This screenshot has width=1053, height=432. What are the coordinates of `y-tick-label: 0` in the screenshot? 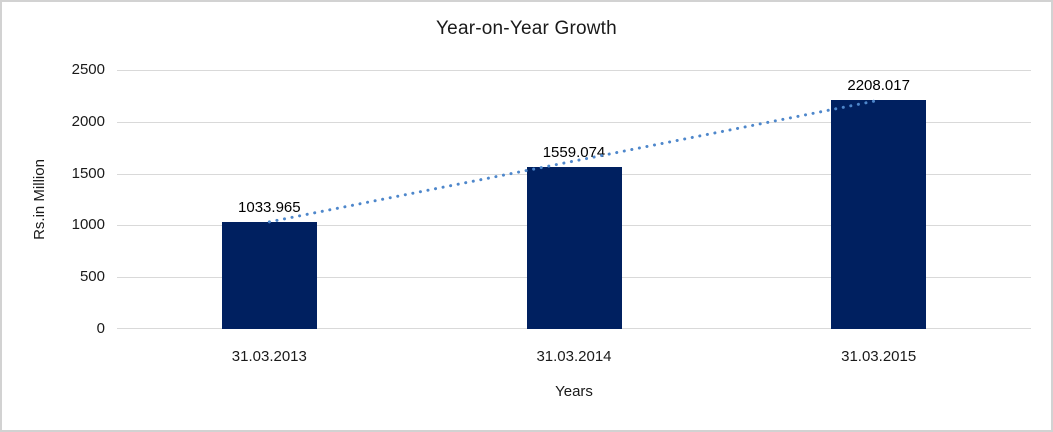 It's located at (100, 328).